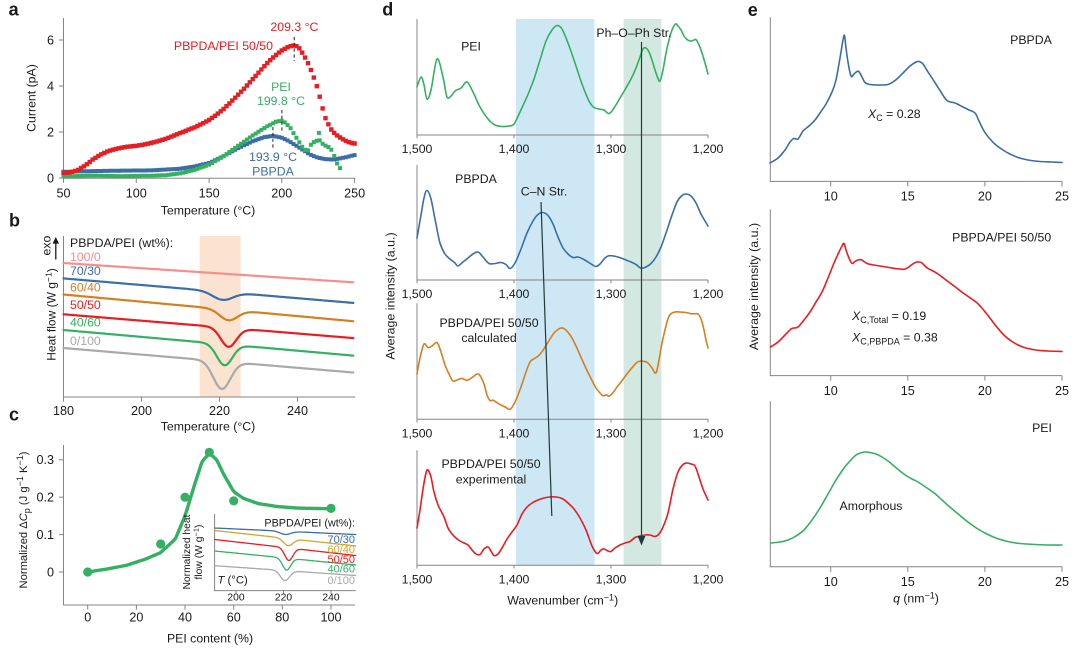 This screenshot has height=650, width=1080. What do you see at coordinates (185, 617) in the screenshot?
I see `svg-text: 40` at bounding box center [185, 617].